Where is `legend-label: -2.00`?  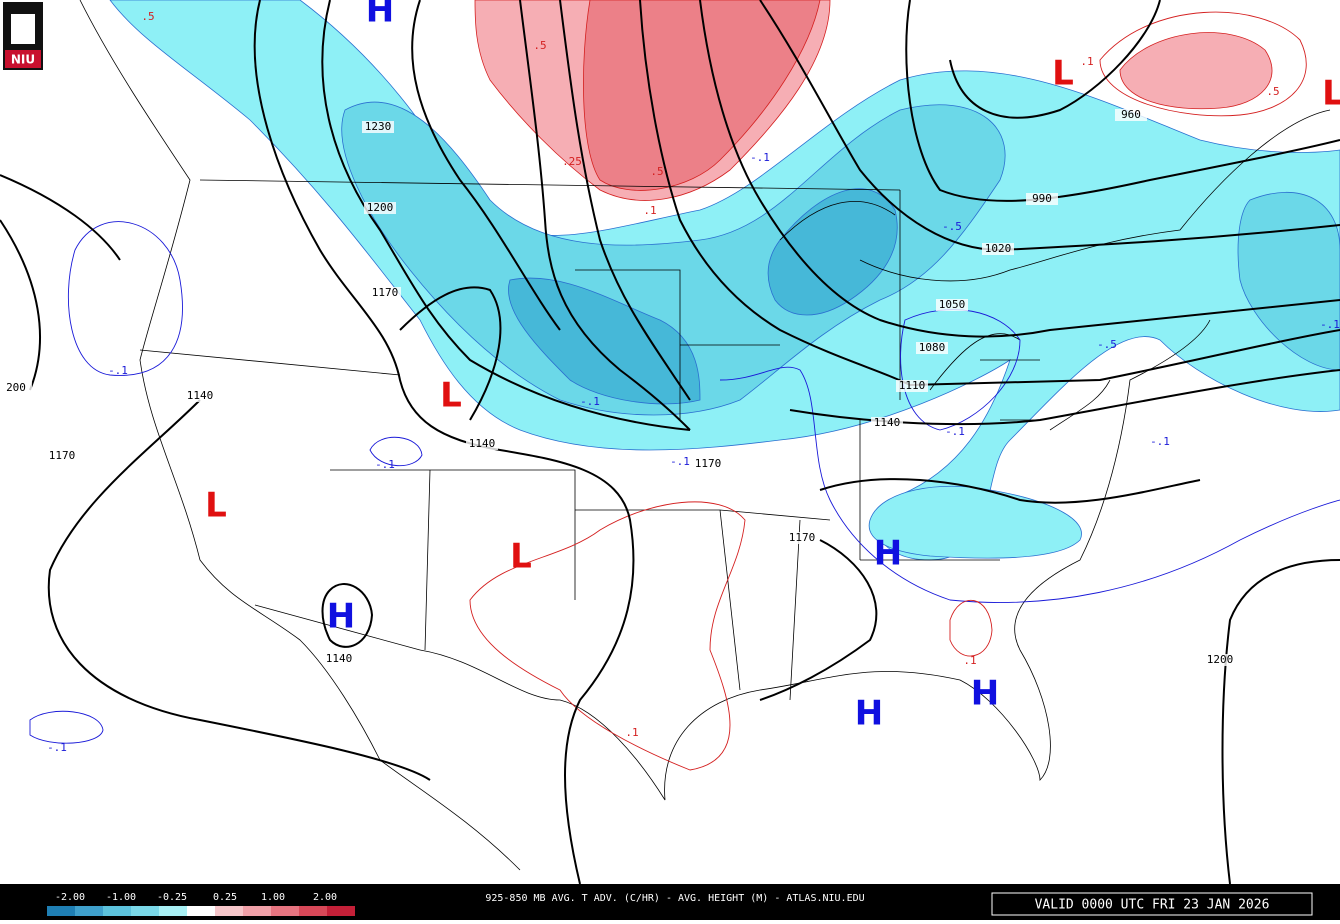
legend-label: -2.00 is located at coordinates (70, 897).